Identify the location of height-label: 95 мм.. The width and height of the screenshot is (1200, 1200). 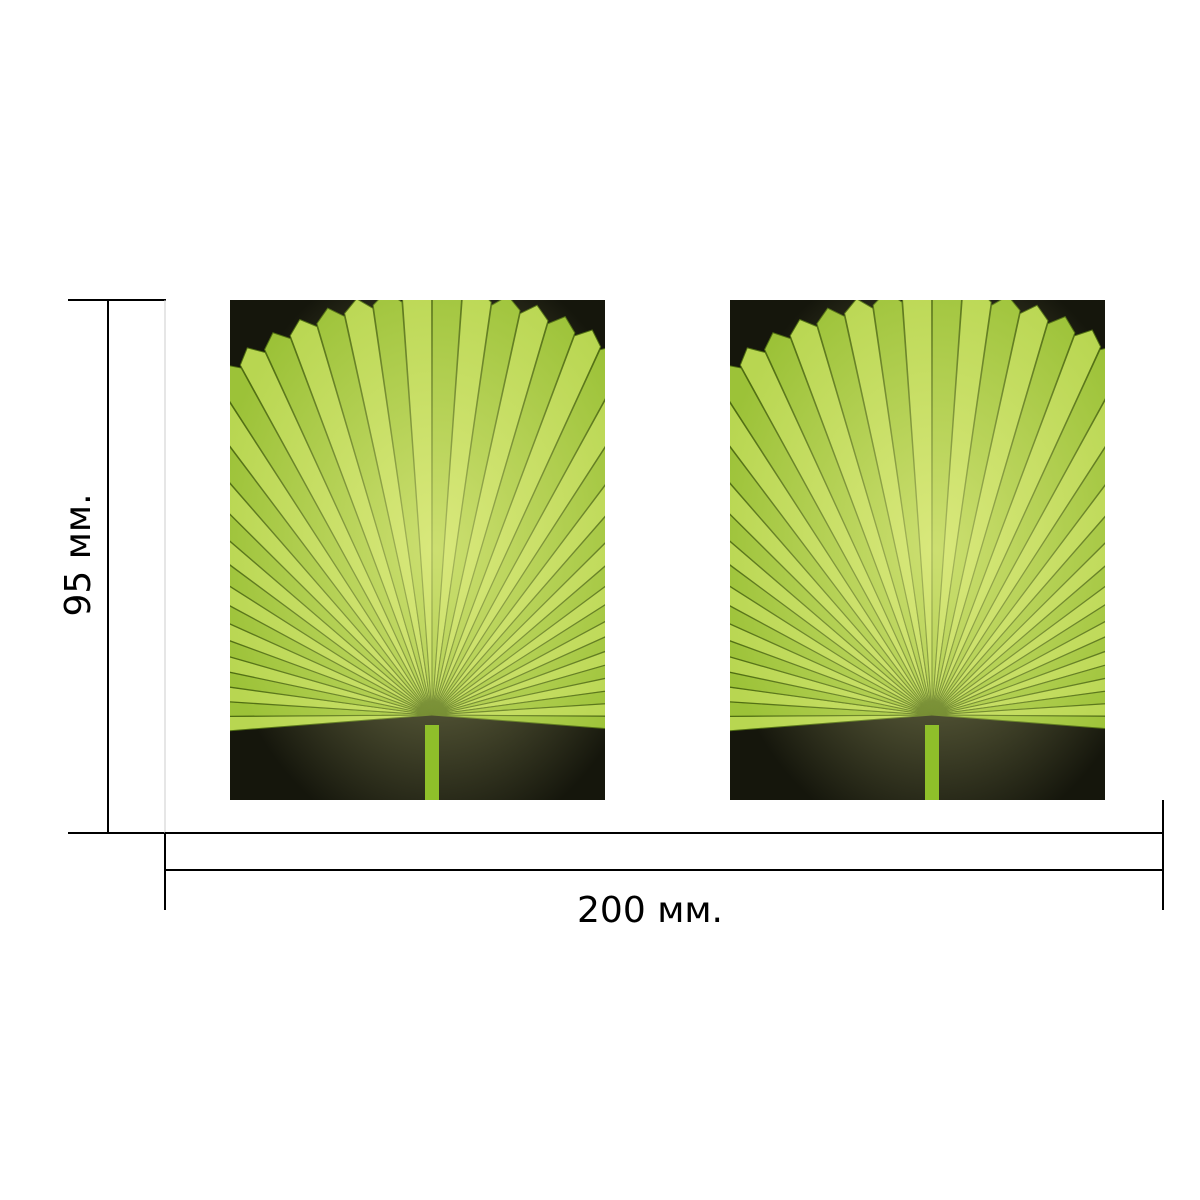
(78, 554).